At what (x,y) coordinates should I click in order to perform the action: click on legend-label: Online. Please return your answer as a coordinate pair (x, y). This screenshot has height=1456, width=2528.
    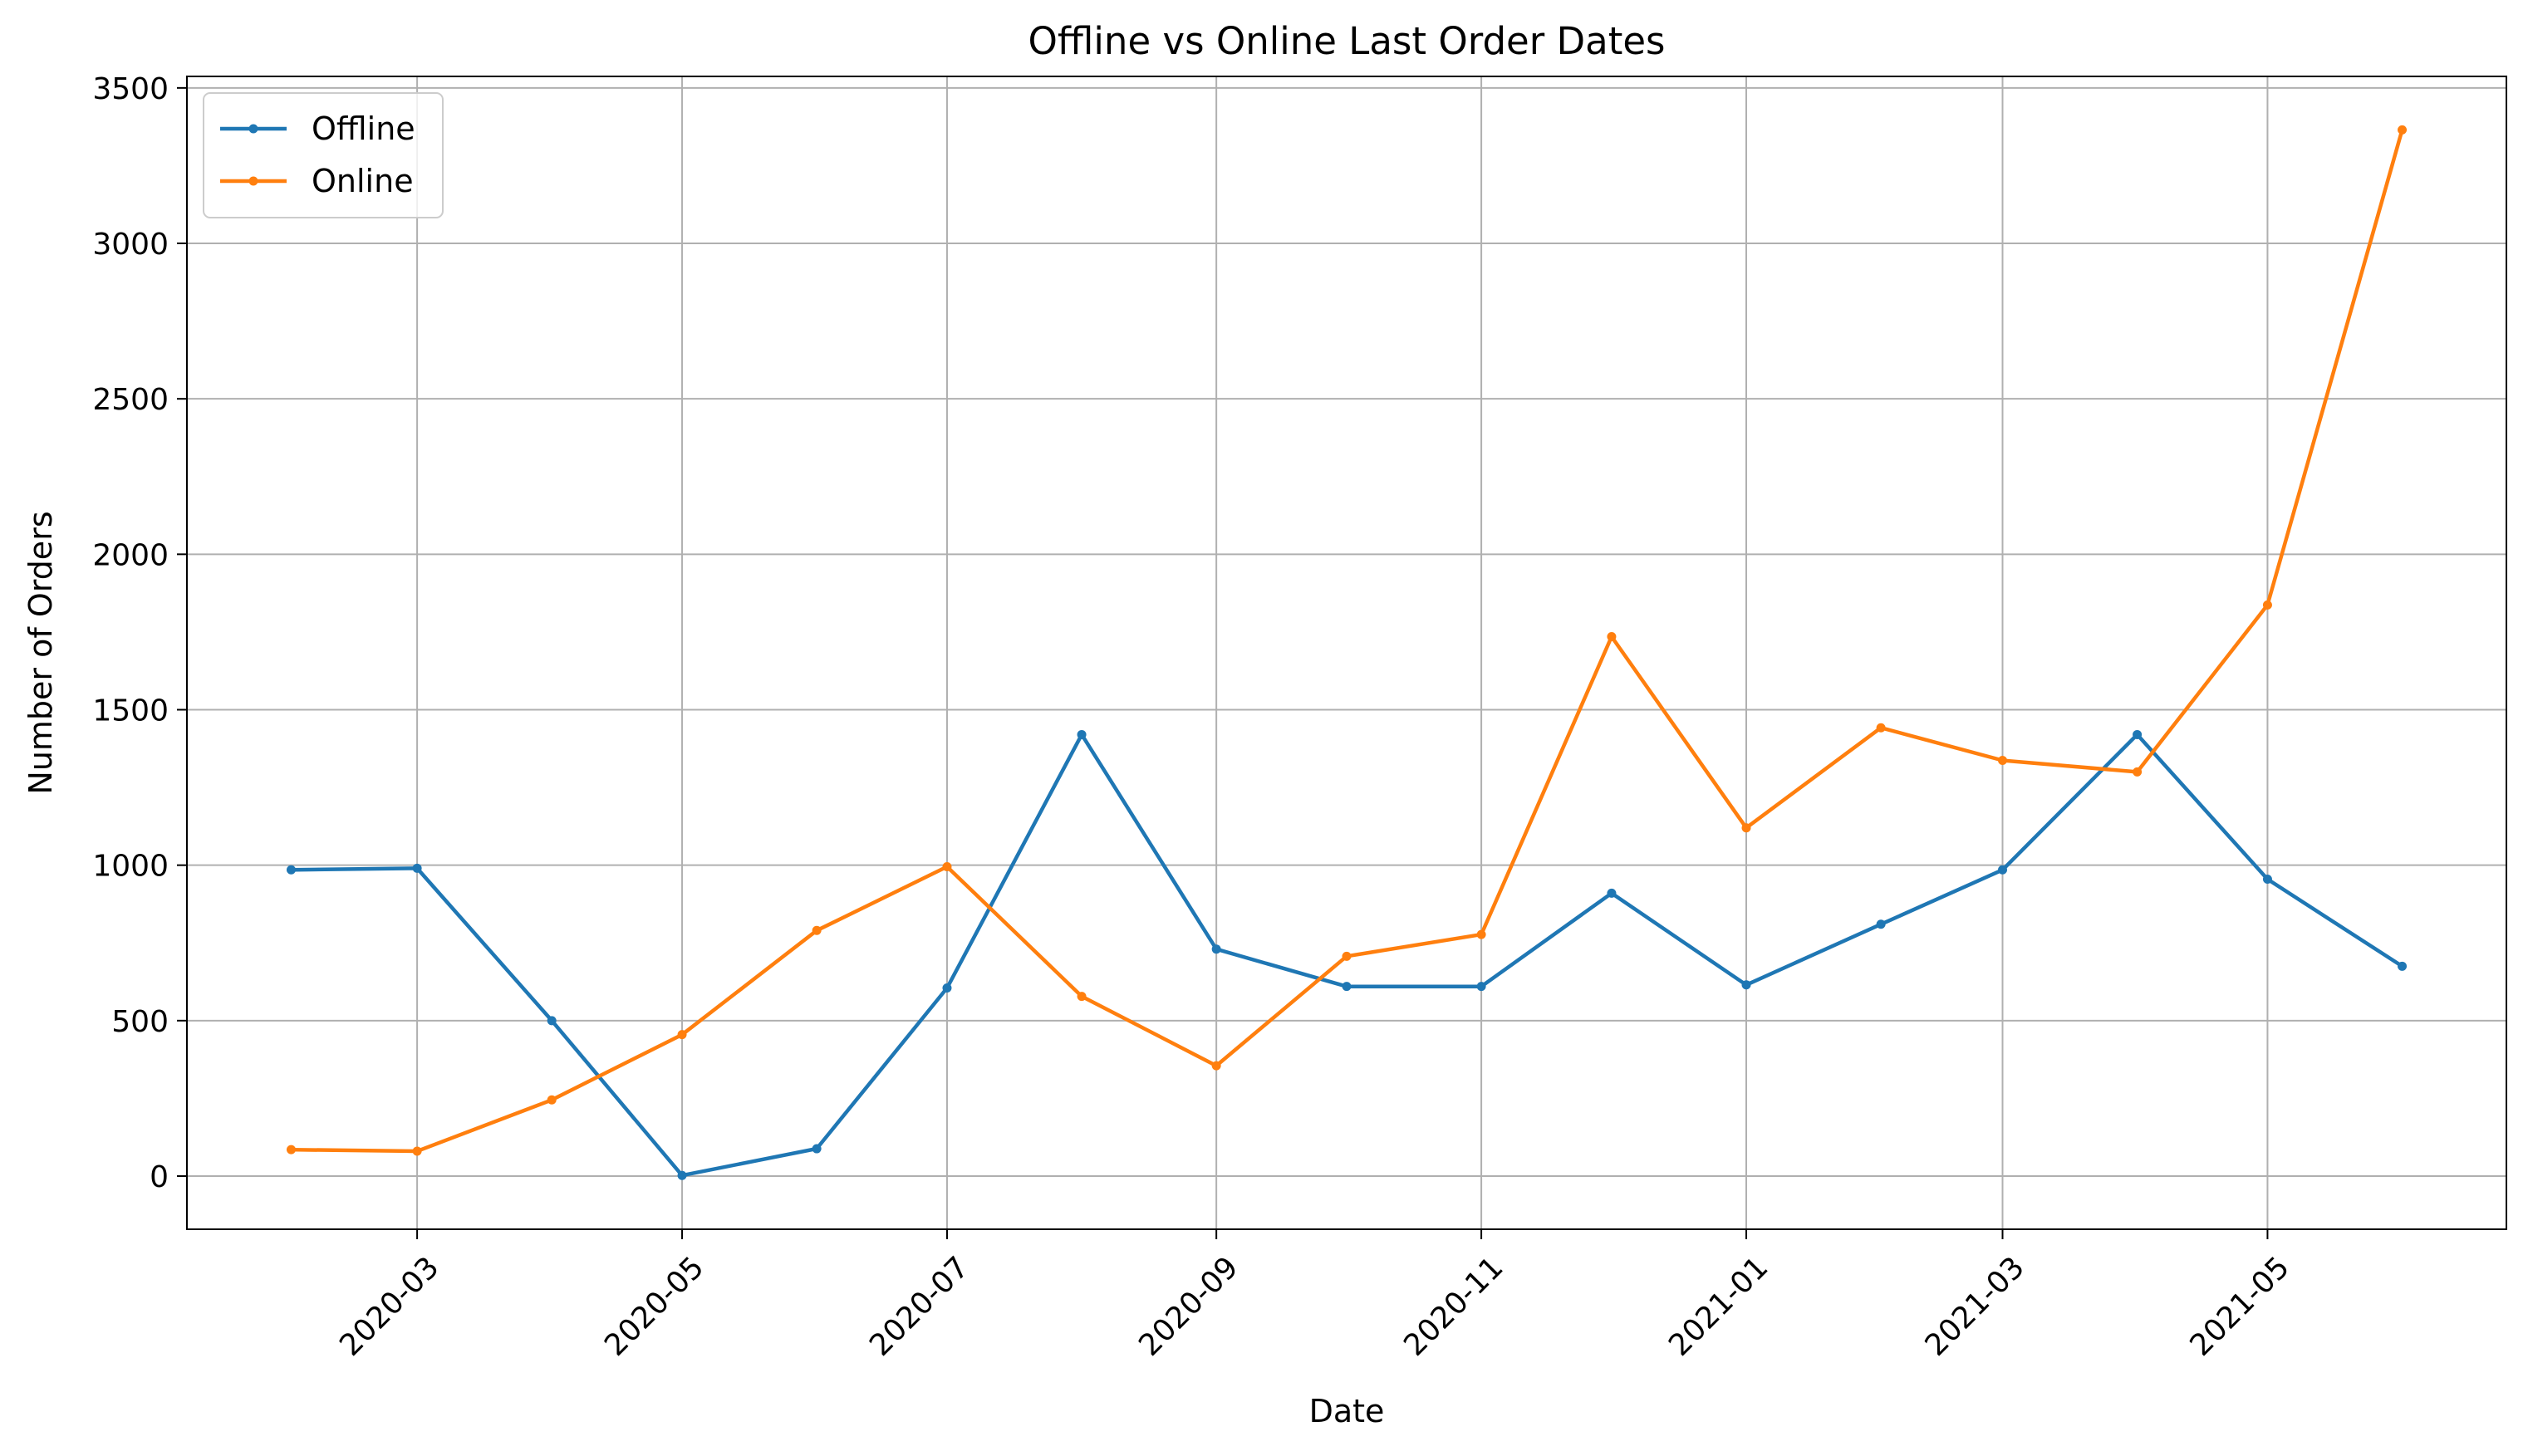
    Looking at the image, I should click on (363, 181).